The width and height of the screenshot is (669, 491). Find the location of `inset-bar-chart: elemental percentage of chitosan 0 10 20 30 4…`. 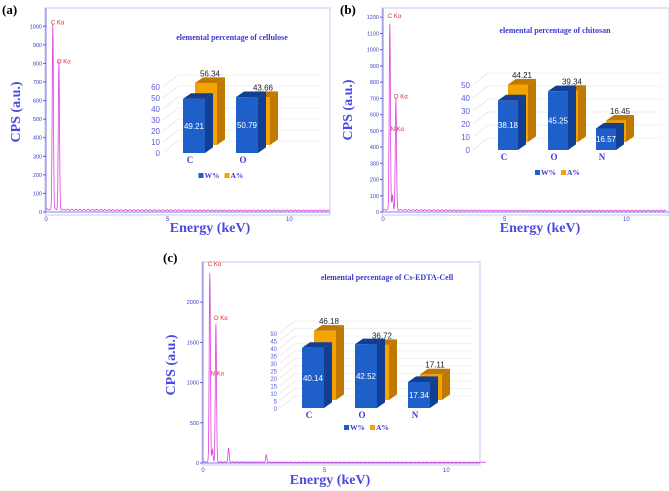

inset-bar-chart: elemental percentage of chitosan 0 10 20 30 4… is located at coordinates (561, 101).